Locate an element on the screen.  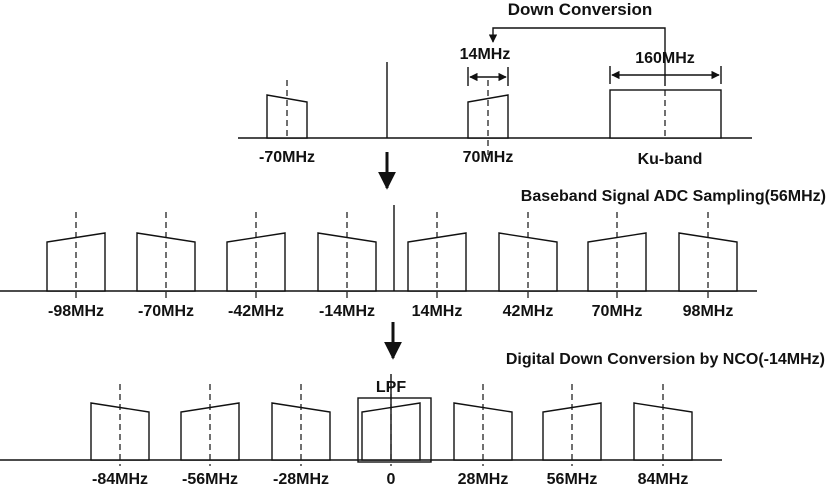
nco-freq-label: -28MHz is located at coordinates (301, 479).